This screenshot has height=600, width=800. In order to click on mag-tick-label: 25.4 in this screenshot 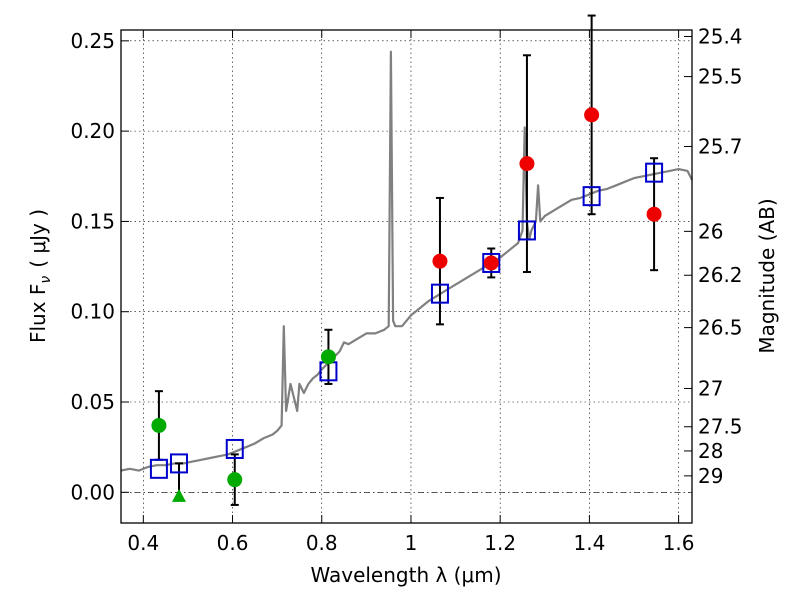, I will do `click(720, 37)`.